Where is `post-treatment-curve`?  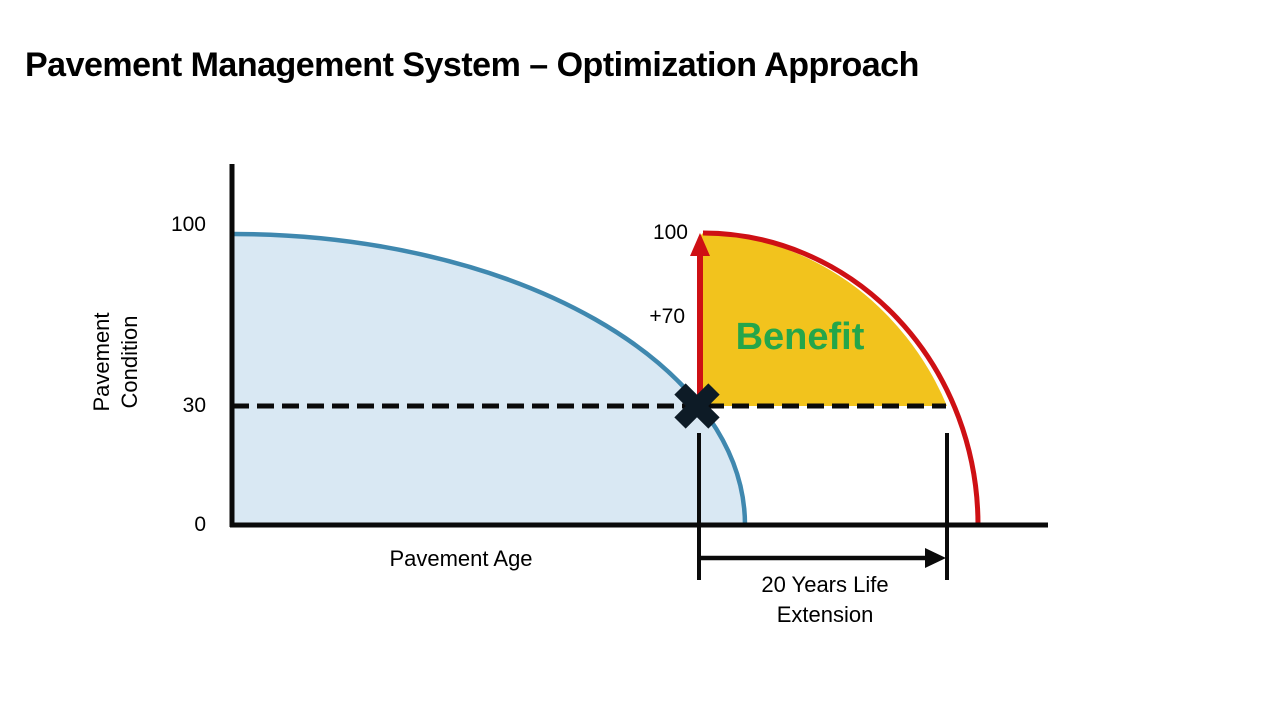 post-treatment-curve is located at coordinates (841, 378).